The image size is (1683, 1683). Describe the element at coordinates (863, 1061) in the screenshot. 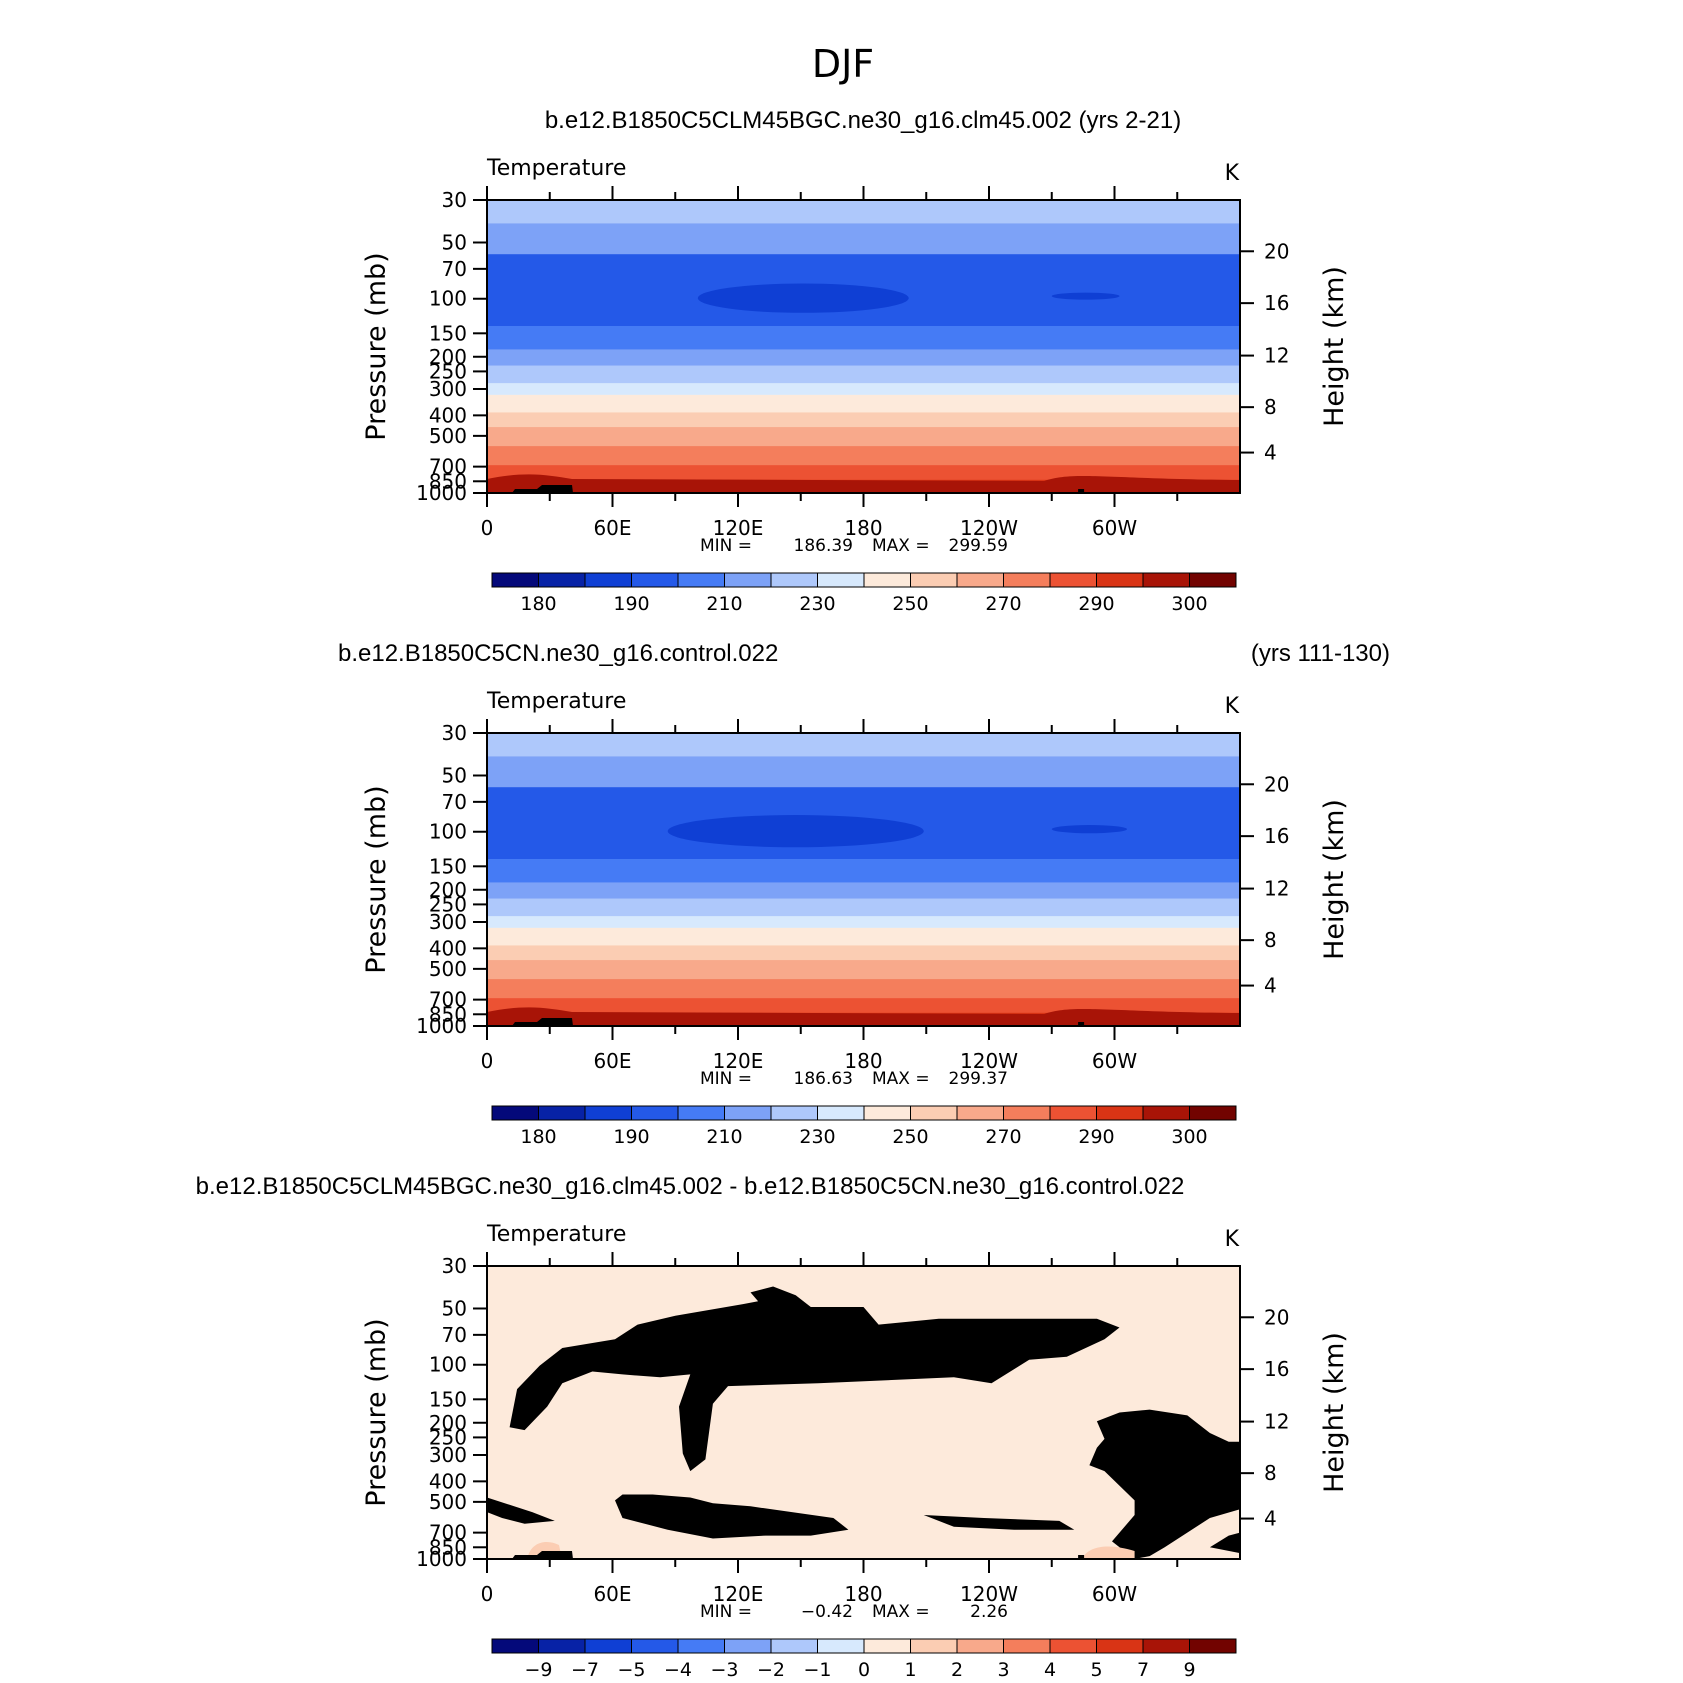

I see `x-tick-label: 180` at that location.